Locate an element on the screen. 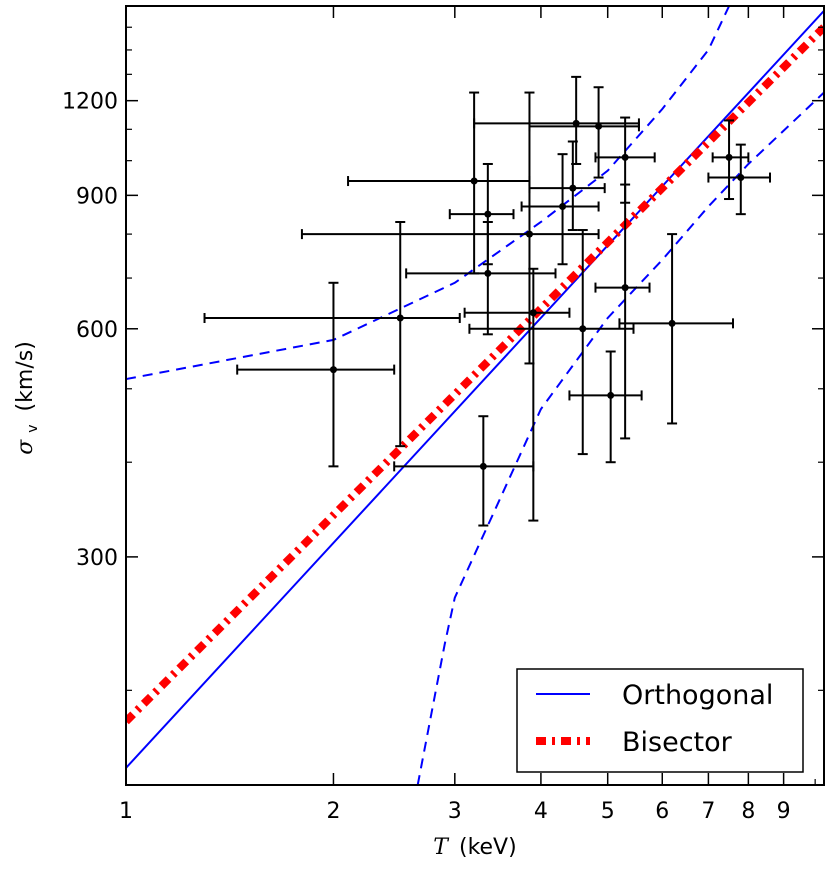 This screenshot has height=871, width=830. x-tick-label: 4 is located at coordinates (541, 811).